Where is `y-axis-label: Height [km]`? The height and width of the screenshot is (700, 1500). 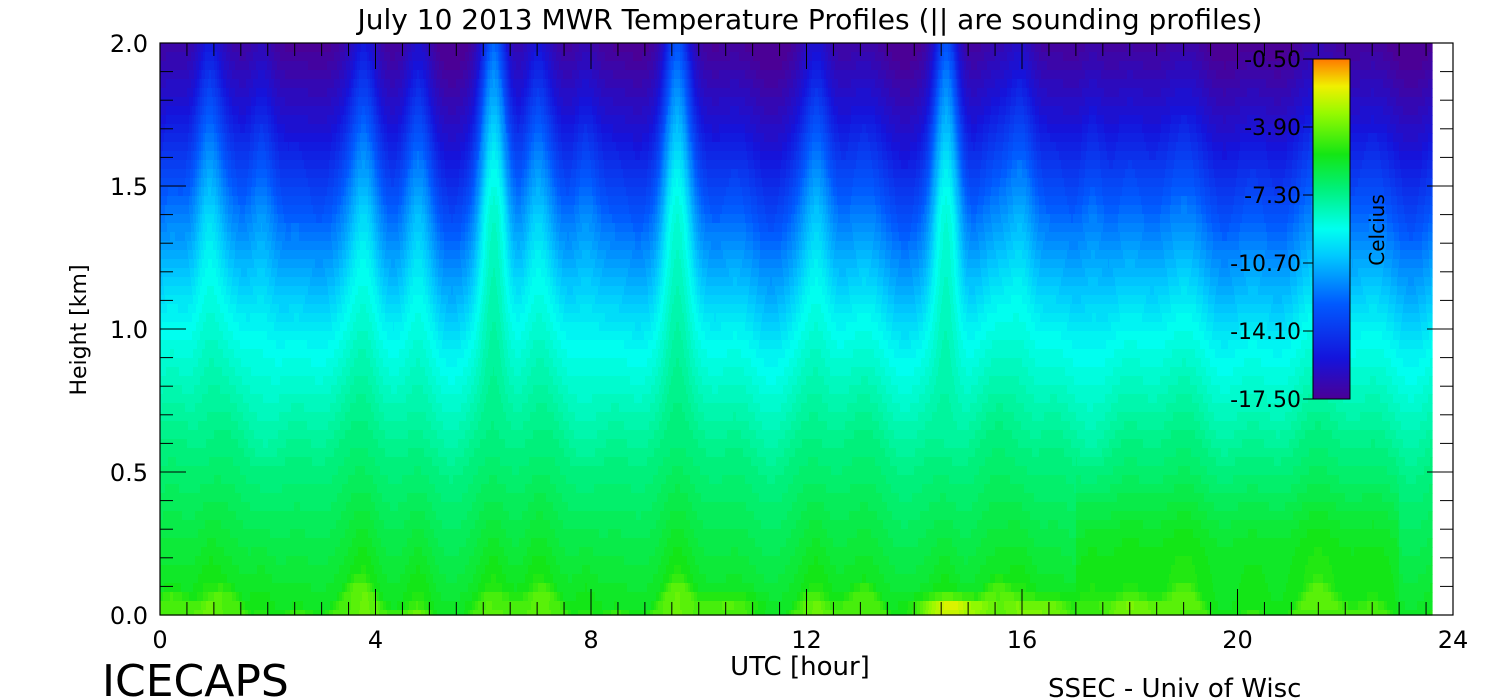
y-axis-label: Height [km] is located at coordinates (79, 329).